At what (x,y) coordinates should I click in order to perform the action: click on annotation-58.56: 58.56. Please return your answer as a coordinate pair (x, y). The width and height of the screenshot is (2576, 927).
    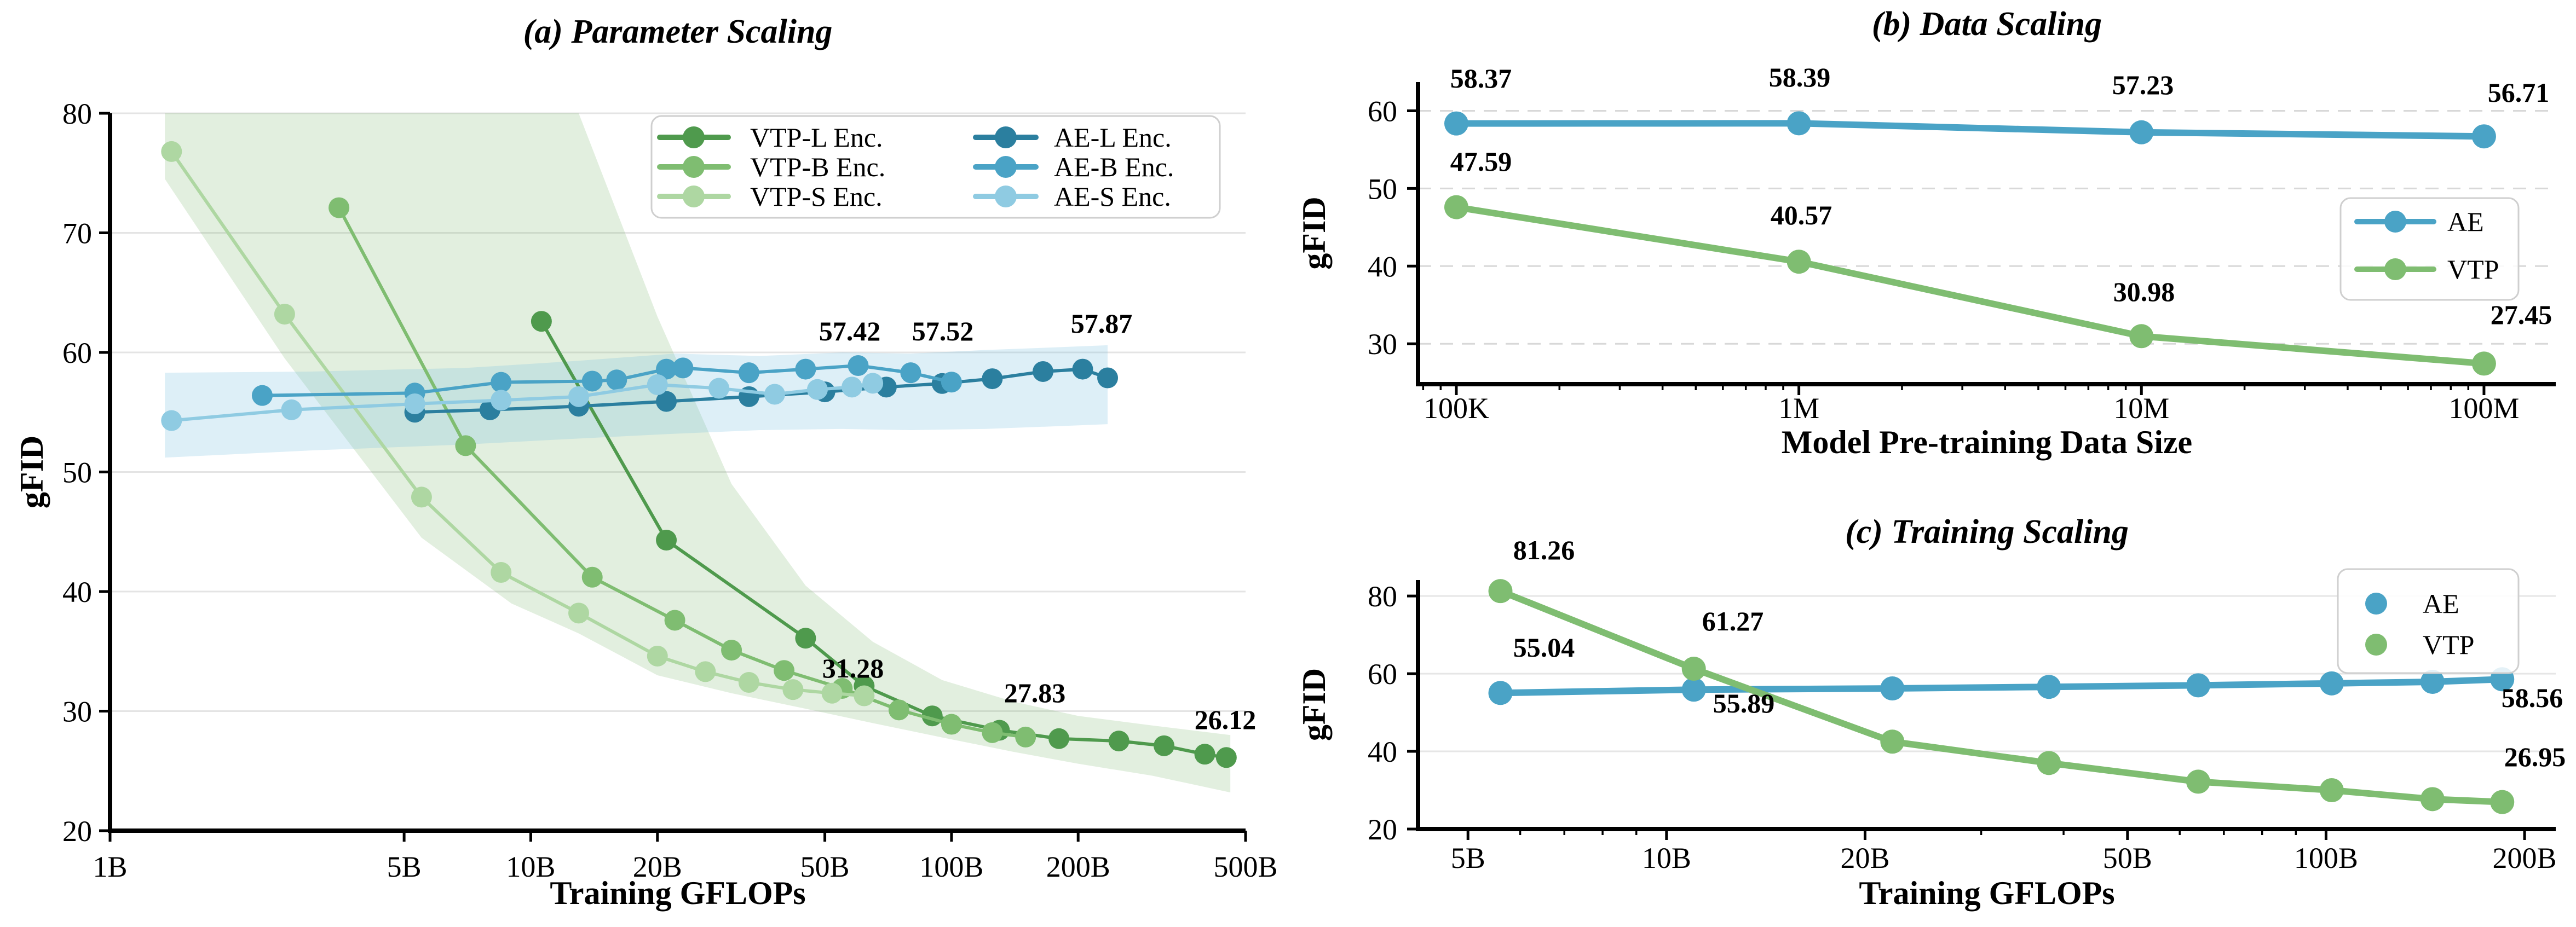
    Looking at the image, I should click on (2532, 697).